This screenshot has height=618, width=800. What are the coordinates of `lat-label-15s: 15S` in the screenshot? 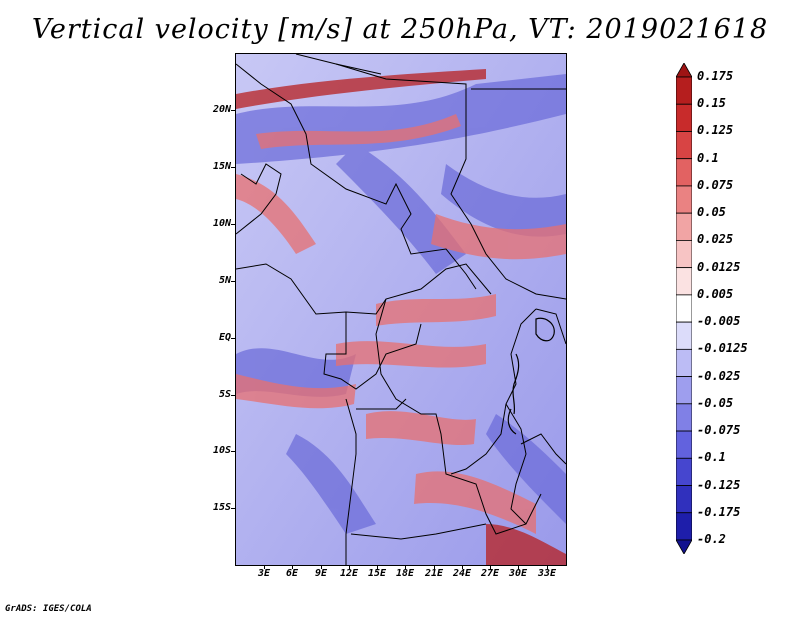 It's located at (221, 507).